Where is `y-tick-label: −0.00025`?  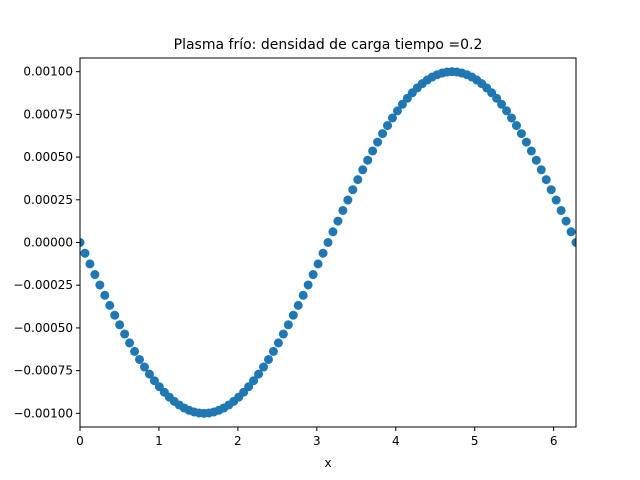
y-tick-label: −0.00025 is located at coordinates (43, 285).